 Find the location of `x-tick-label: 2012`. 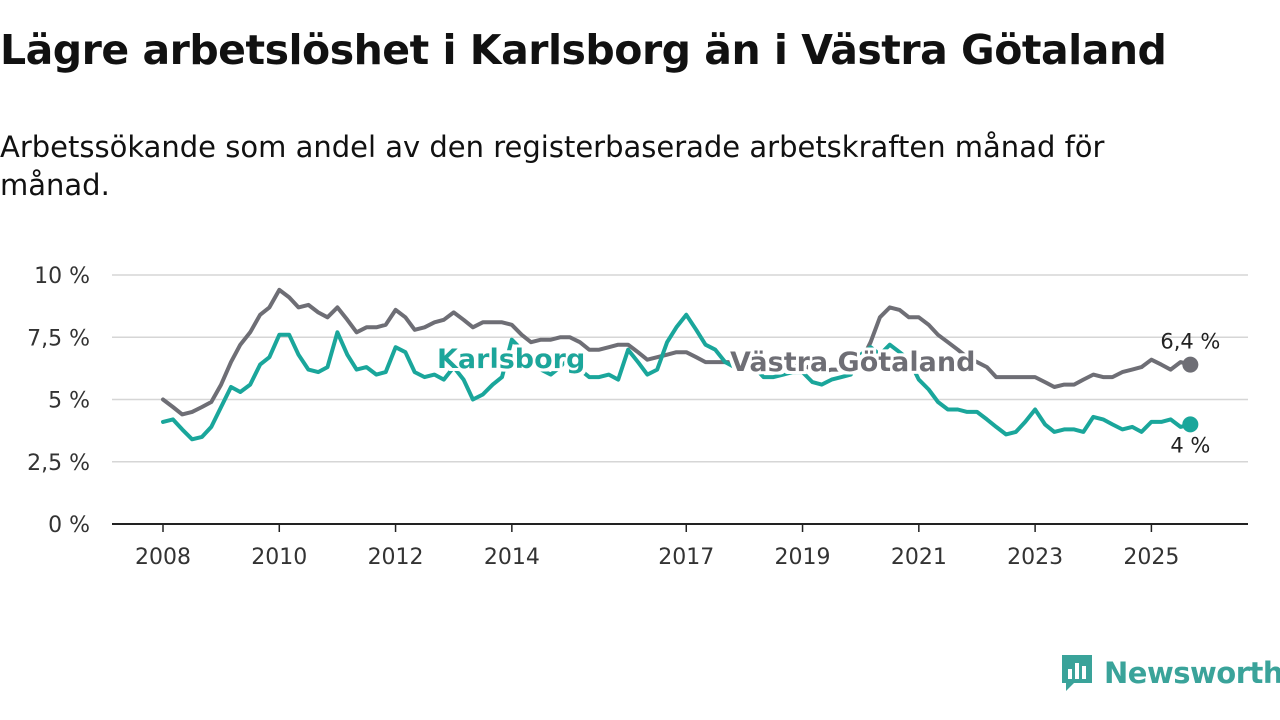

x-tick-label: 2012 is located at coordinates (396, 557).